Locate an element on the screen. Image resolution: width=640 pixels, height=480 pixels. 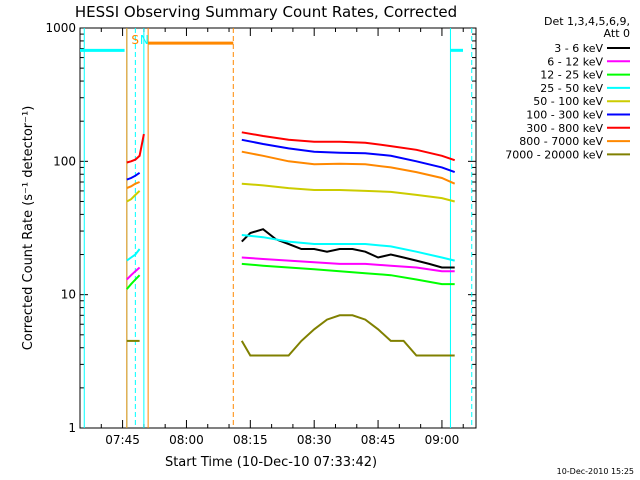
legend-entry-label: 3 - 6 keV is located at coordinates (578, 48).